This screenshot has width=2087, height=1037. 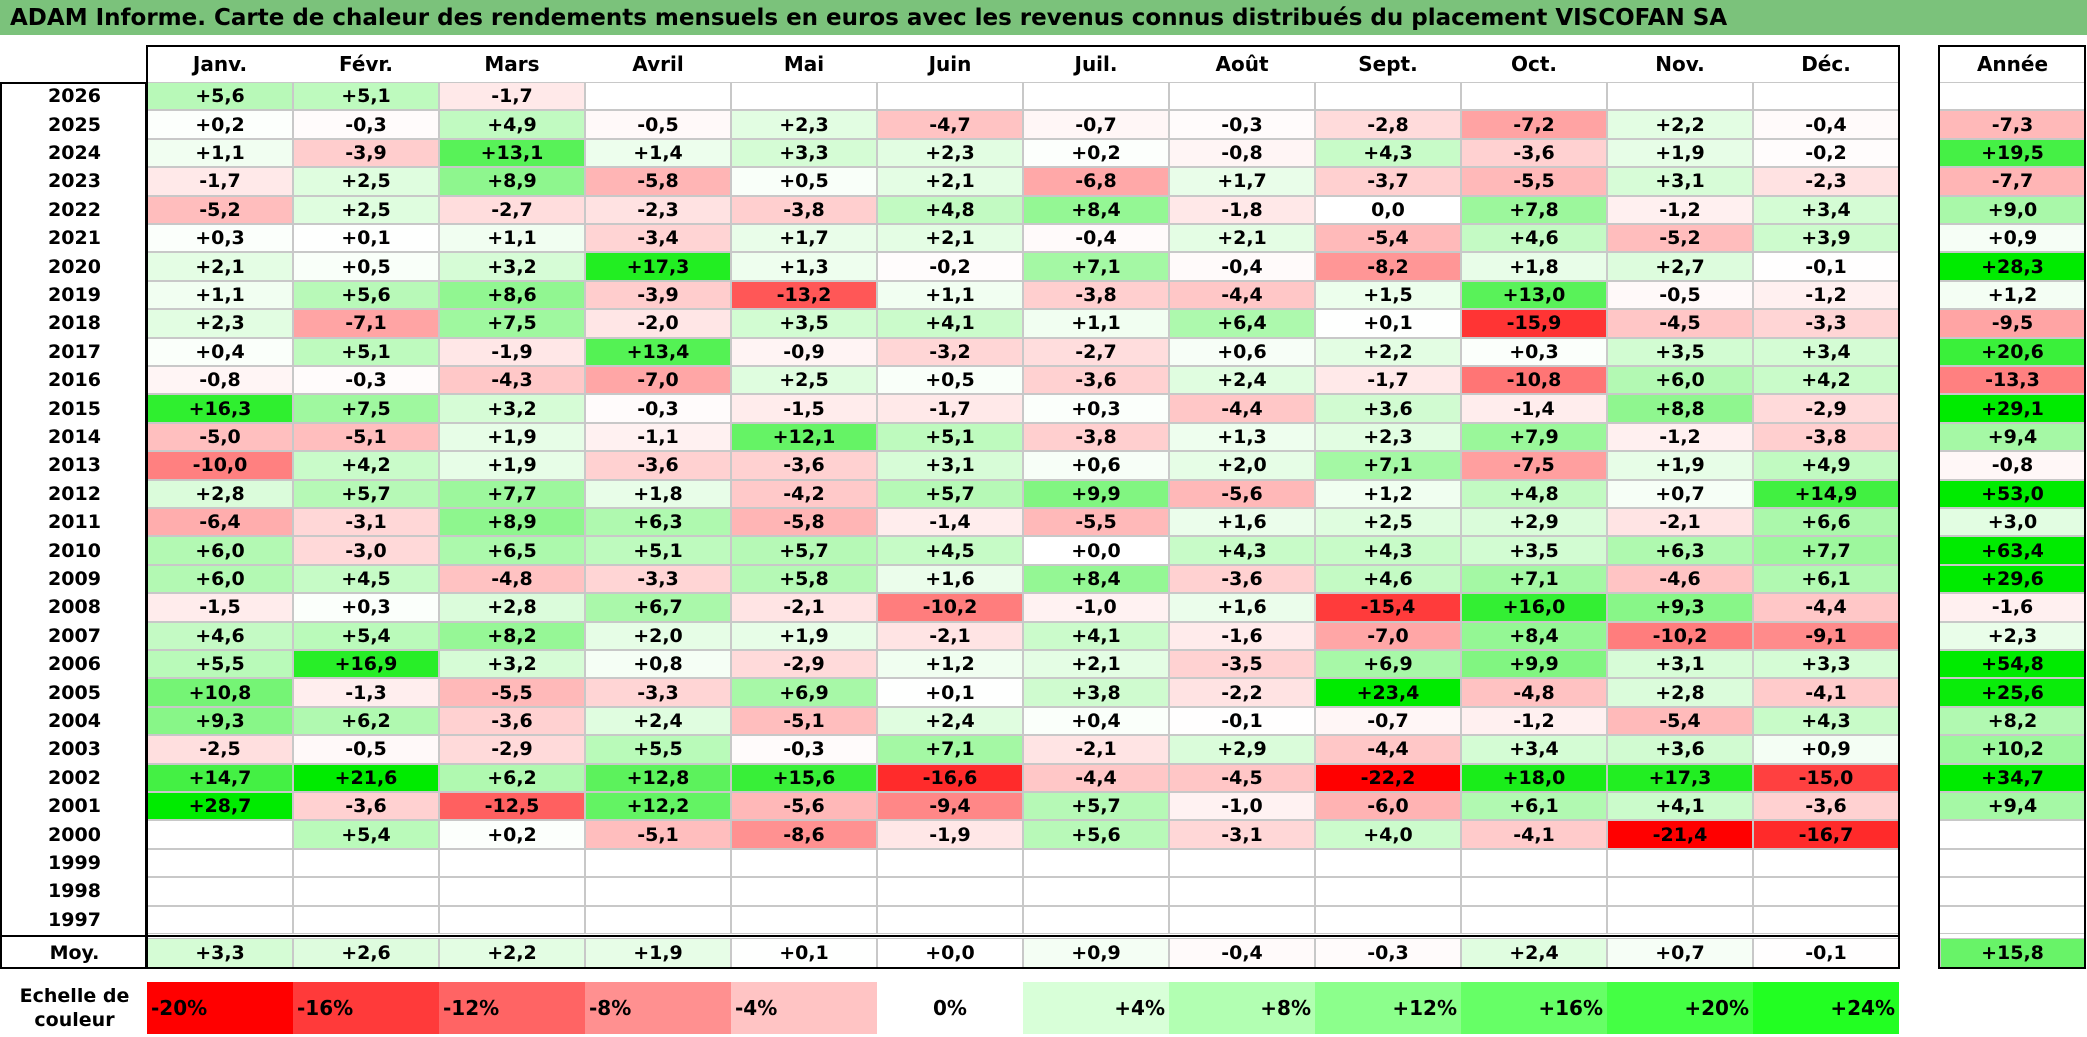 I want to click on heatmap-cell: +3,1, so click(x=1680, y=181).